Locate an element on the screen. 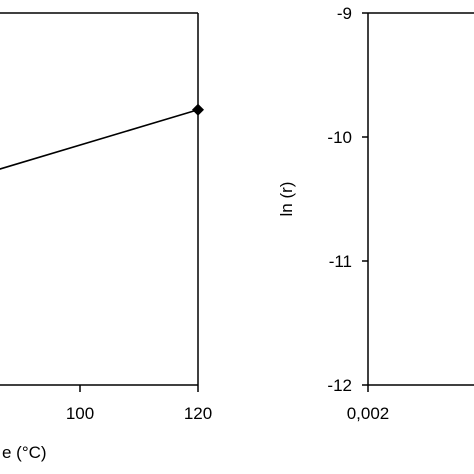  right-chart-x-tick-label-0002: 0,002 is located at coordinates (368, 413).